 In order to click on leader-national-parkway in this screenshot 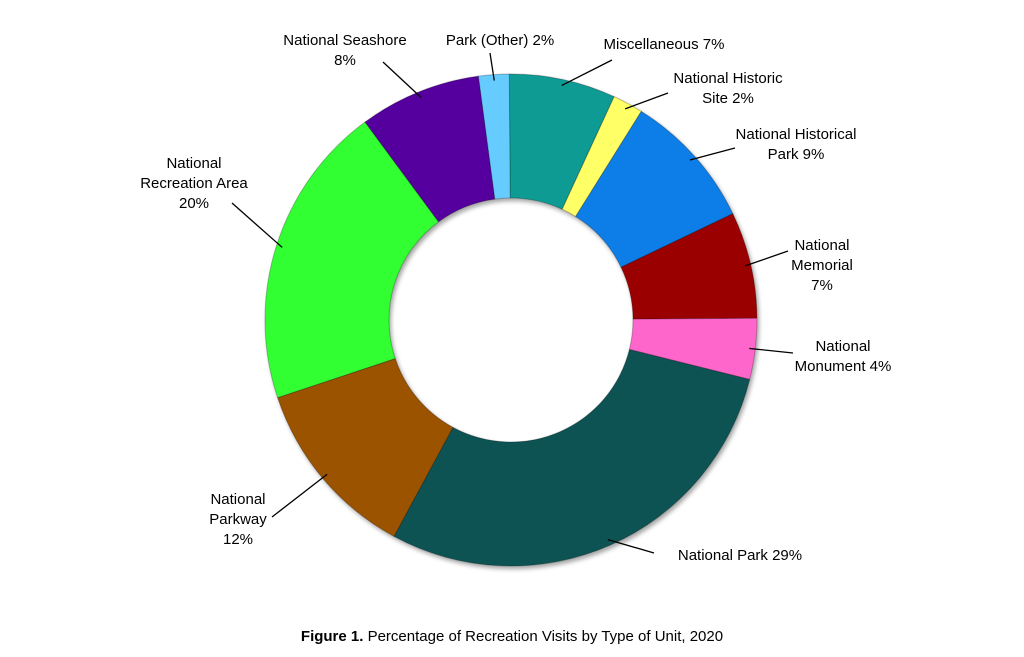, I will do `click(299, 495)`.